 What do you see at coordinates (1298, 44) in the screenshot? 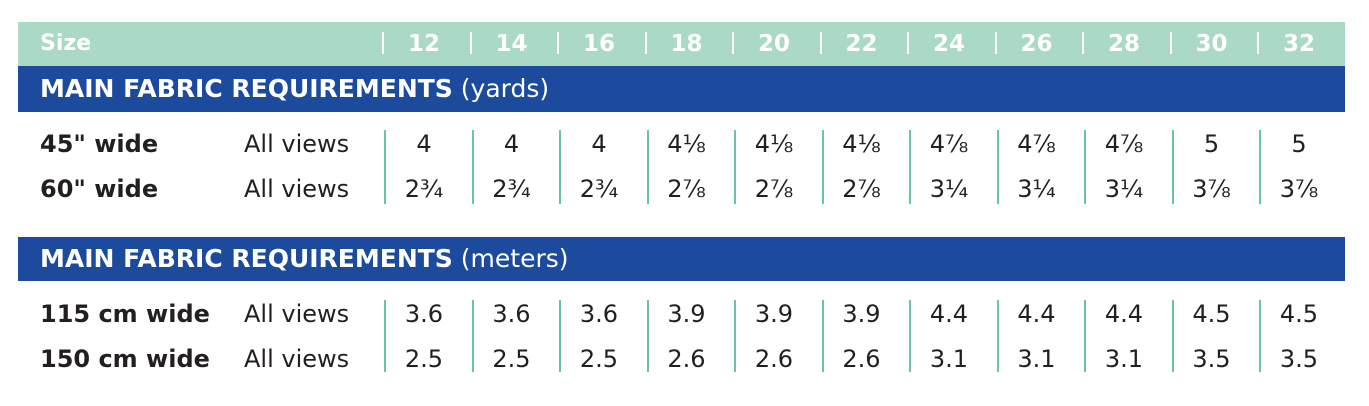
I see `size-32: 32` at bounding box center [1298, 44].